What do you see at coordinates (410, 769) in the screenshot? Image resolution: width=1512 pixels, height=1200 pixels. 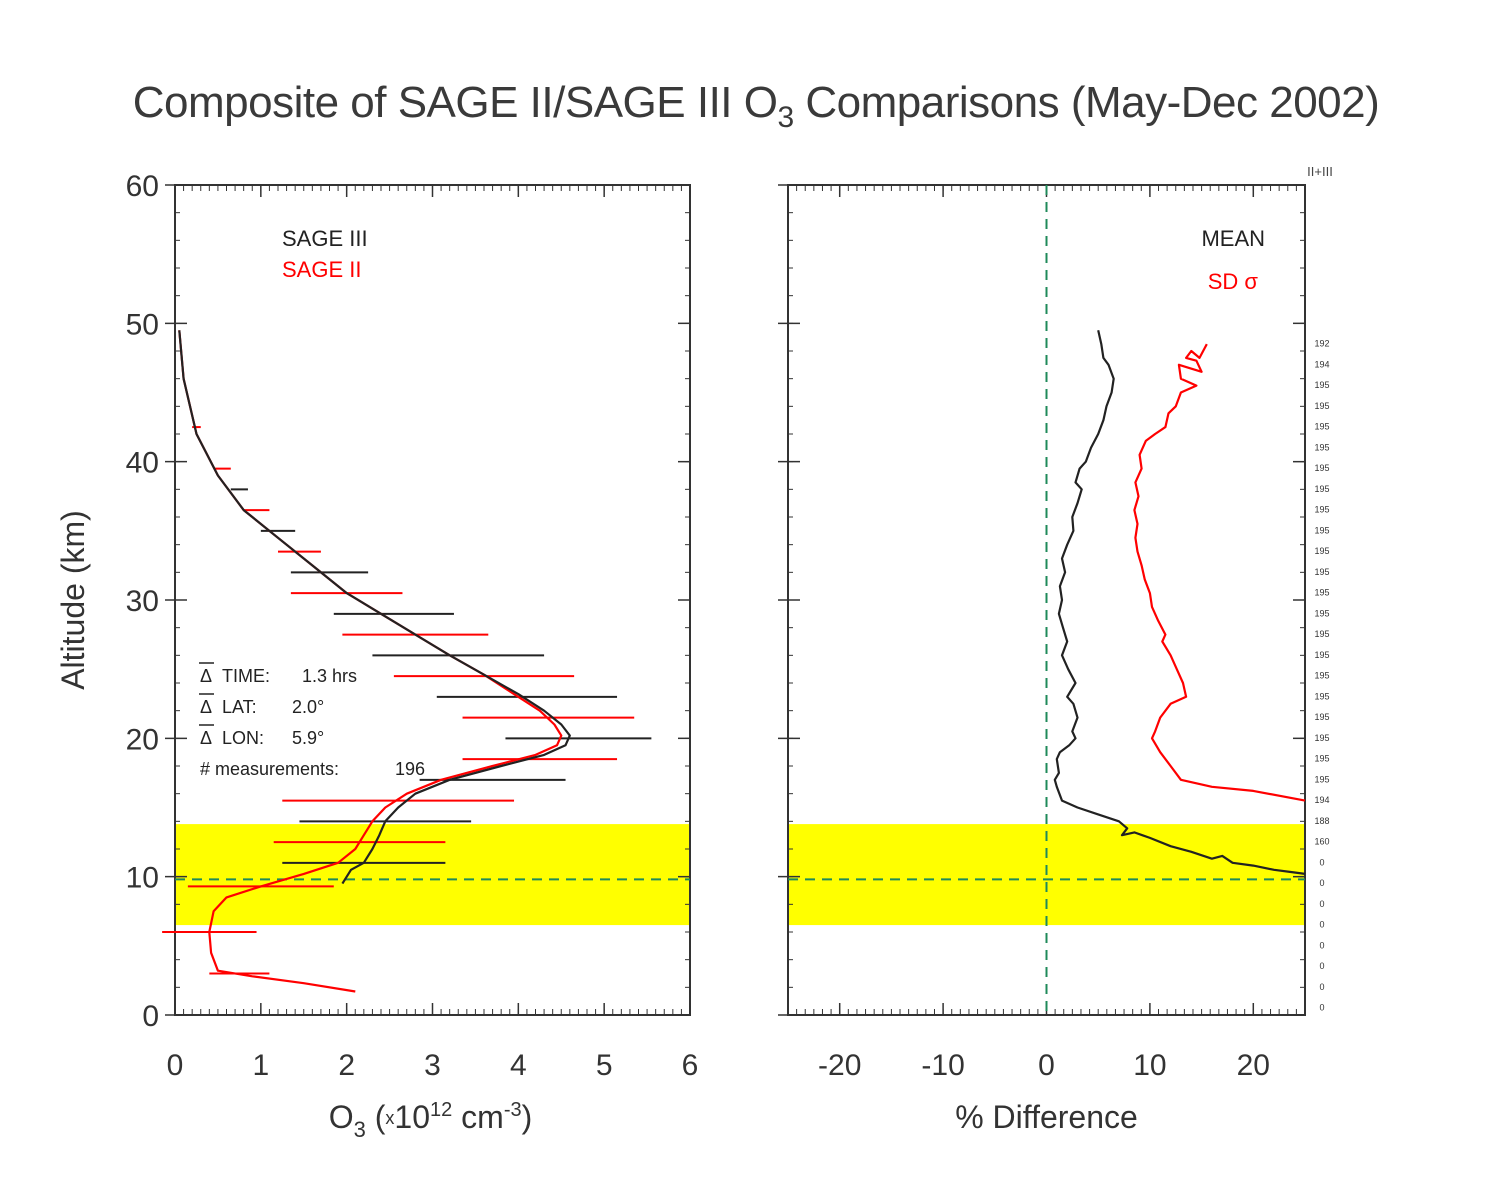 I see `stat-value: 196` at bounding box center [410, 769].